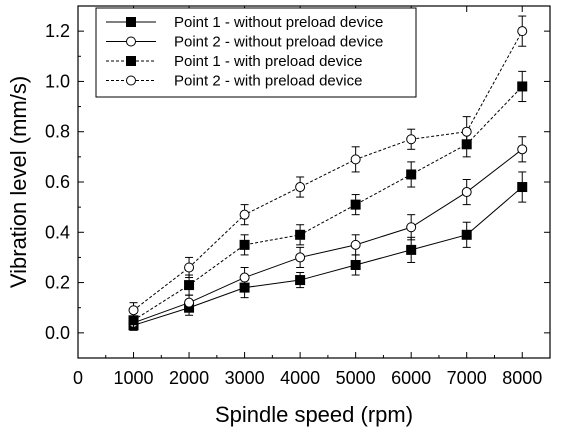  Describe the element at coordinates (78, 378) in the screenshot. I see `x-tick-label: 0` at that location.